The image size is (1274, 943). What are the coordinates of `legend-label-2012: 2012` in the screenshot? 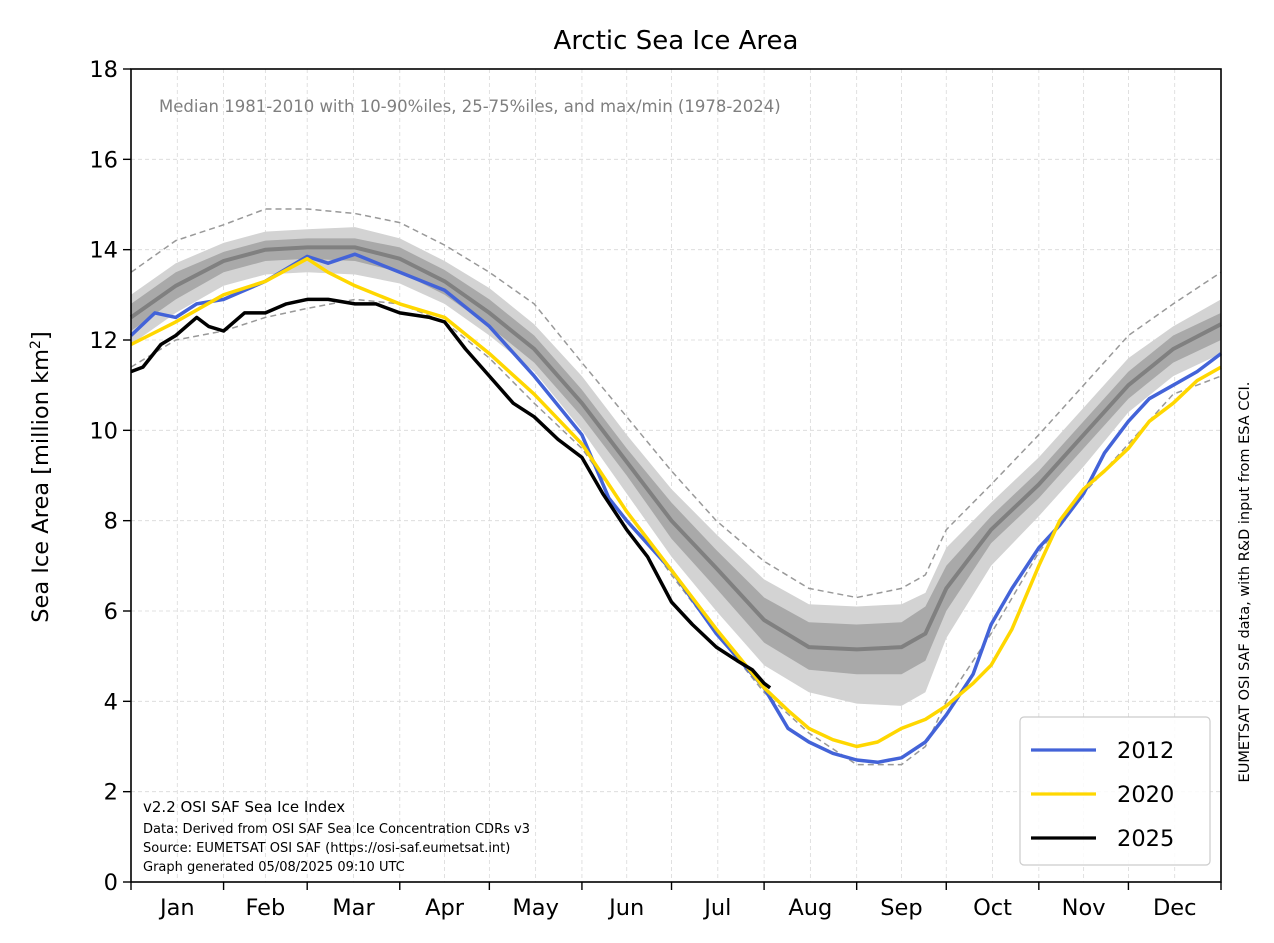 It's located at (1145, 751).